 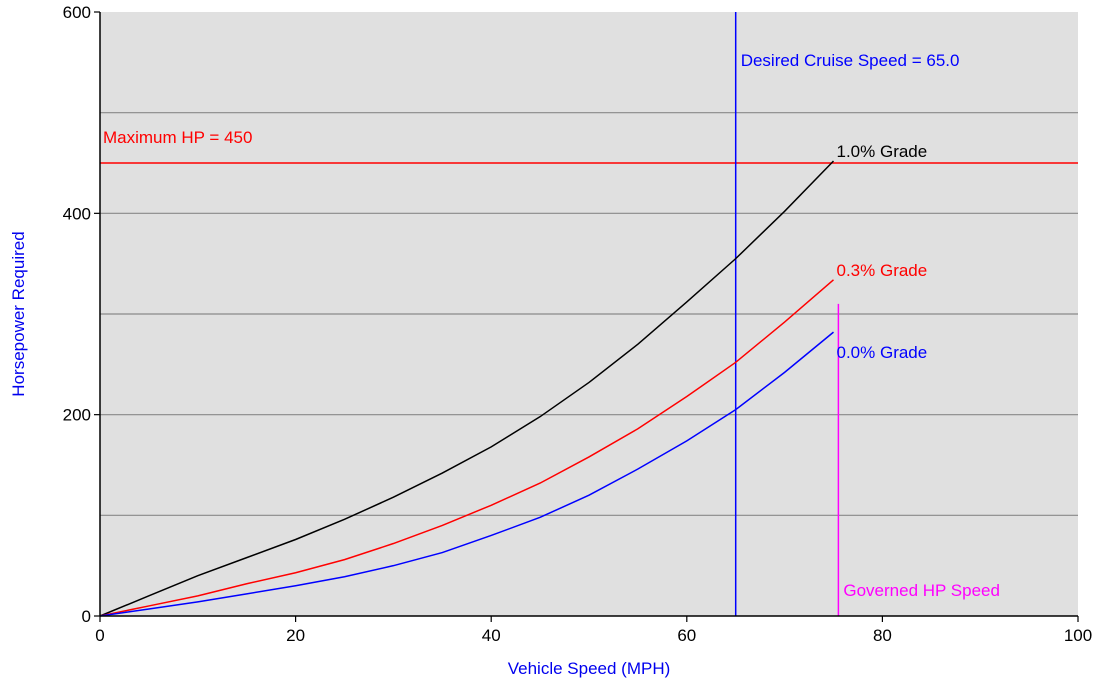 What do you see at coordinates (882, 270) in the screenshot?
I see `series-label-1: 0.3% Grade` at bounding box center [882, 270].